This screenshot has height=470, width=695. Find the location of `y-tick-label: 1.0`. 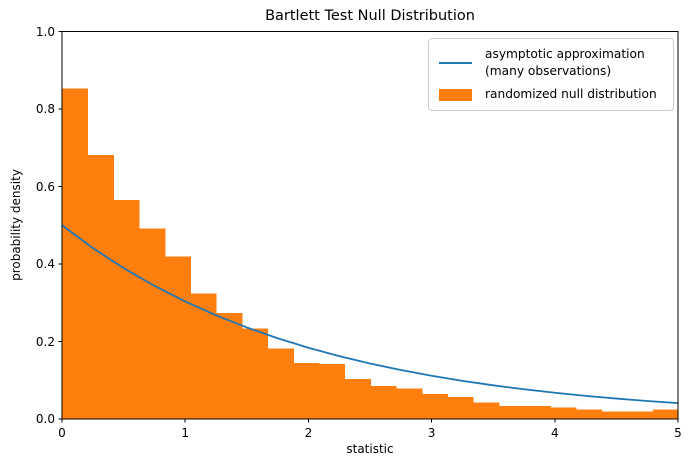

y-tick-label: 1.0 is located at coordinates (45, 31).